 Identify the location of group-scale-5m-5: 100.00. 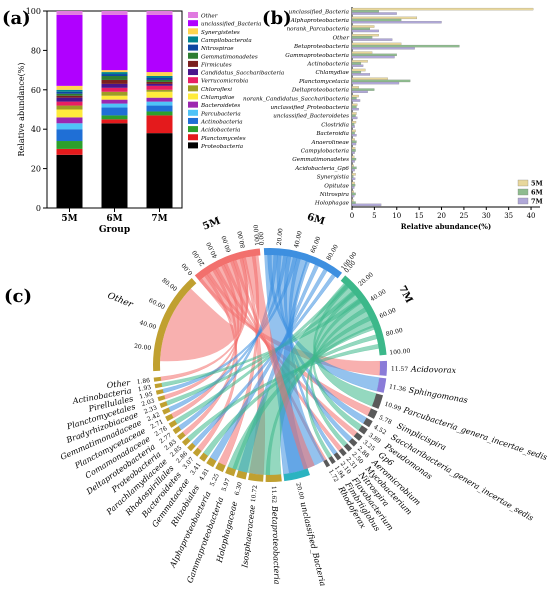
(257, 235).